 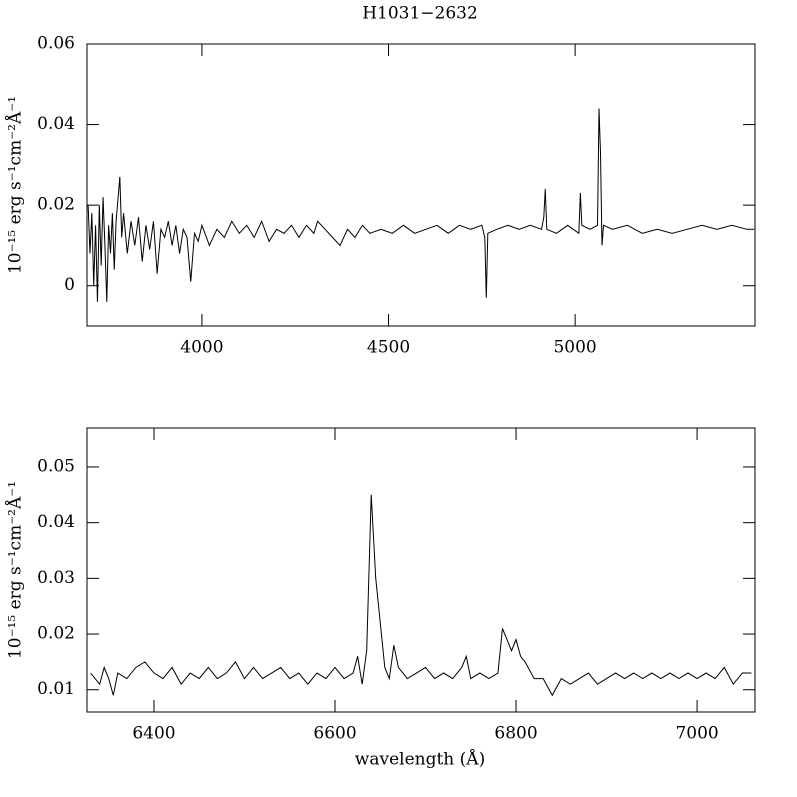 What do you see at coordinates (420, 759) in the screenshot?
I see `x-axis-label: wavelength (Å)` at bounding box center [420, 759].